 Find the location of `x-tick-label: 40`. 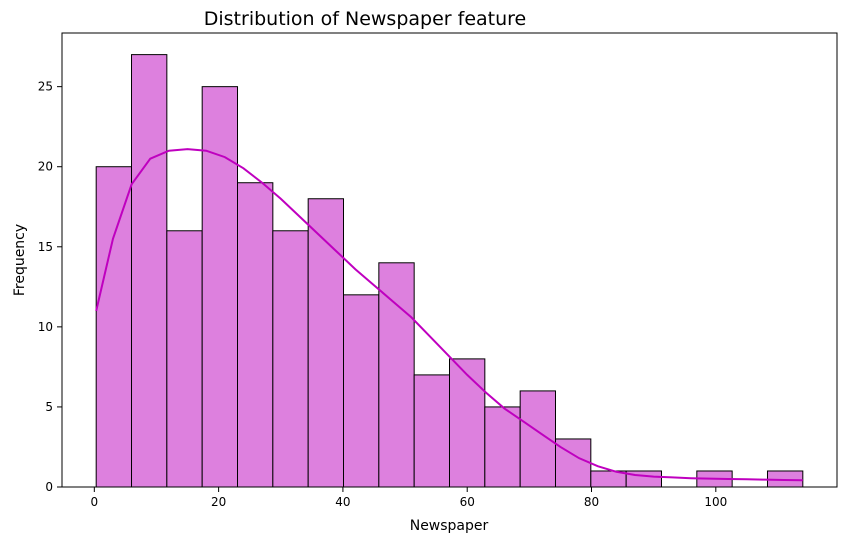

x-tick-label: 40 is located at coordinates (342, 502).